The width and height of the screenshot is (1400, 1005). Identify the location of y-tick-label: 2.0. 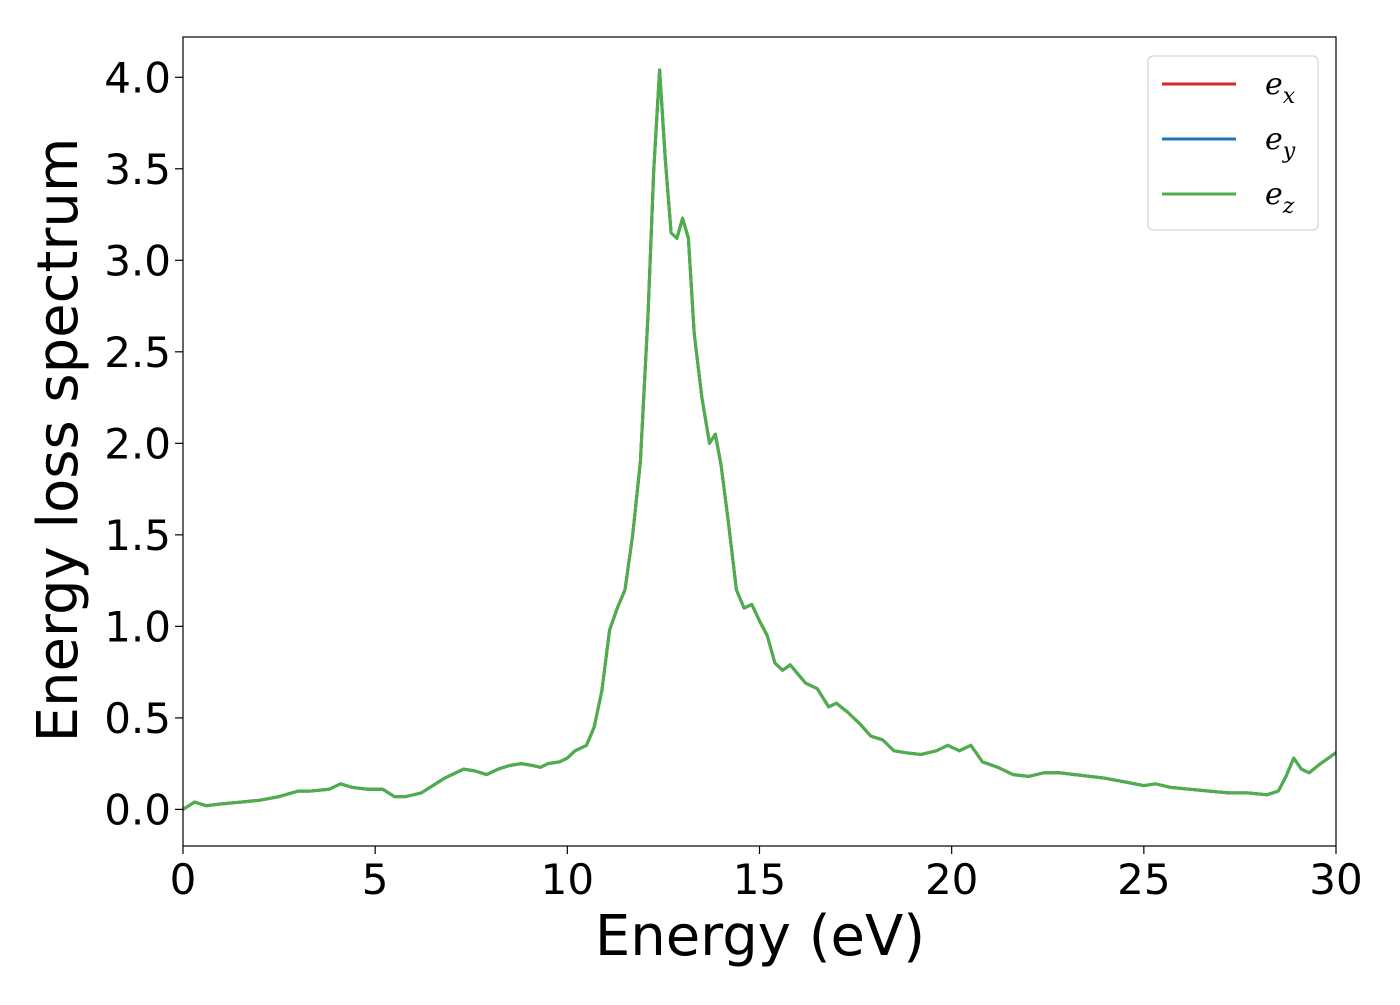
(137, 443).